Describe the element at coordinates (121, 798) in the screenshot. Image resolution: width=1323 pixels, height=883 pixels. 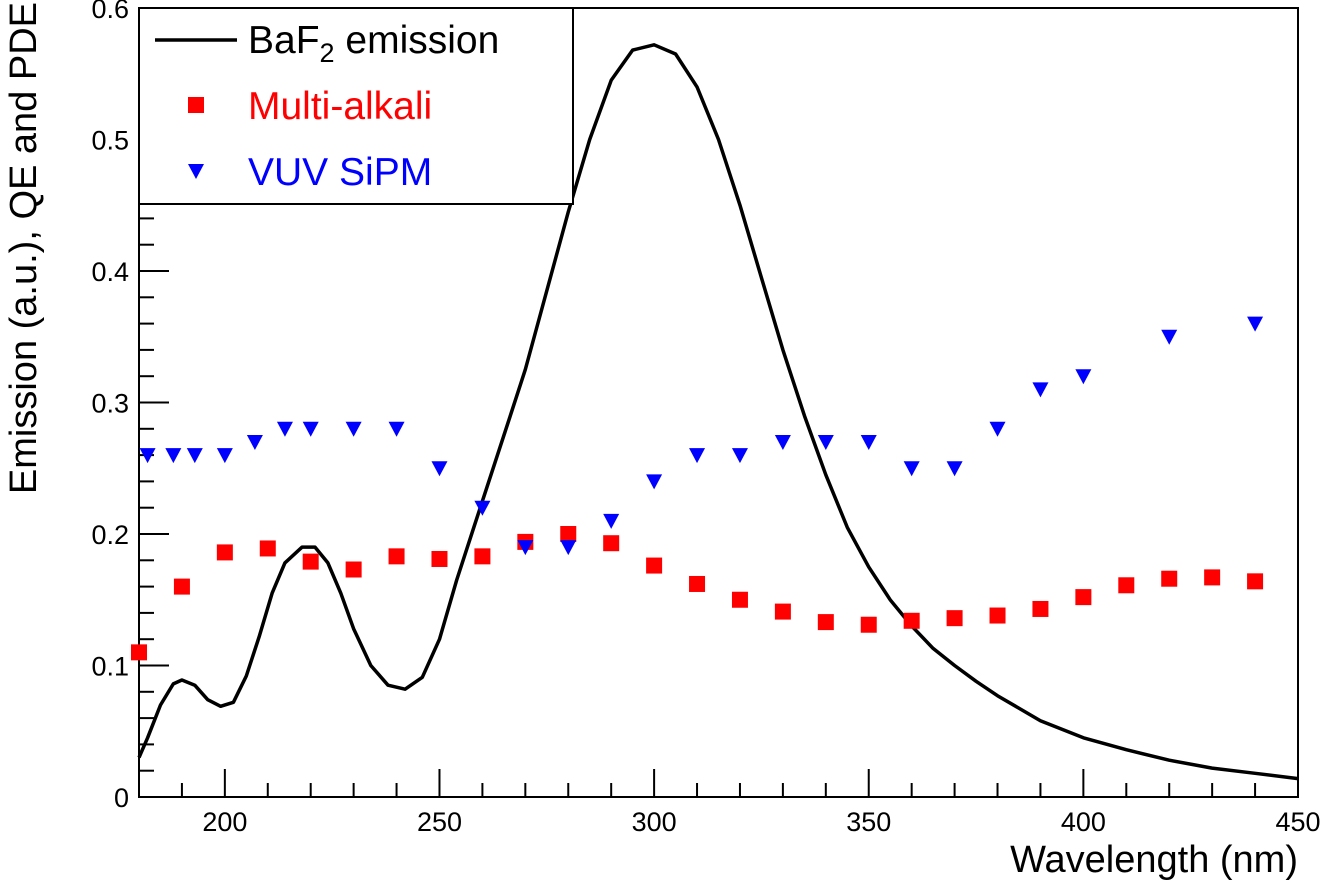
I see `y-tick-label: 0` at that location.